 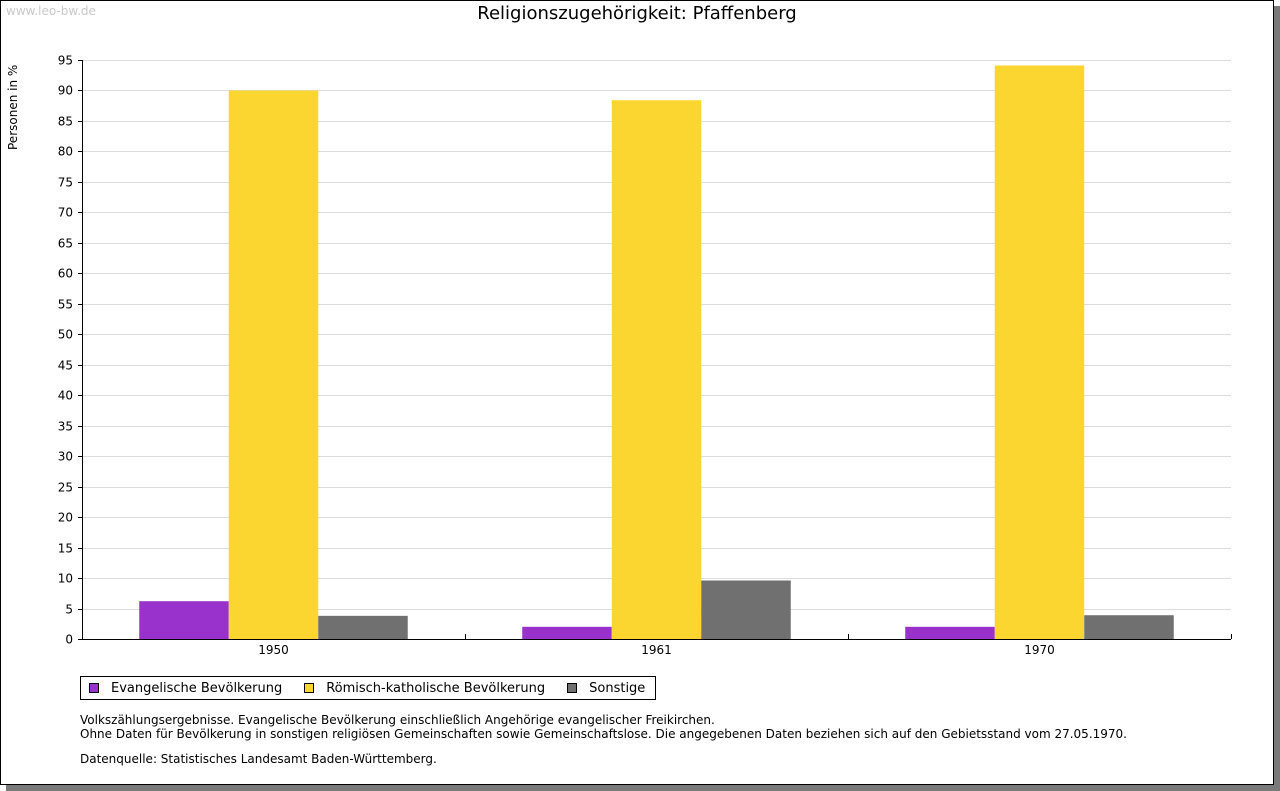 I want to click on chart-title: Religionszugehörigkeit: Pfaffenberg, so click(x=637, y=13).